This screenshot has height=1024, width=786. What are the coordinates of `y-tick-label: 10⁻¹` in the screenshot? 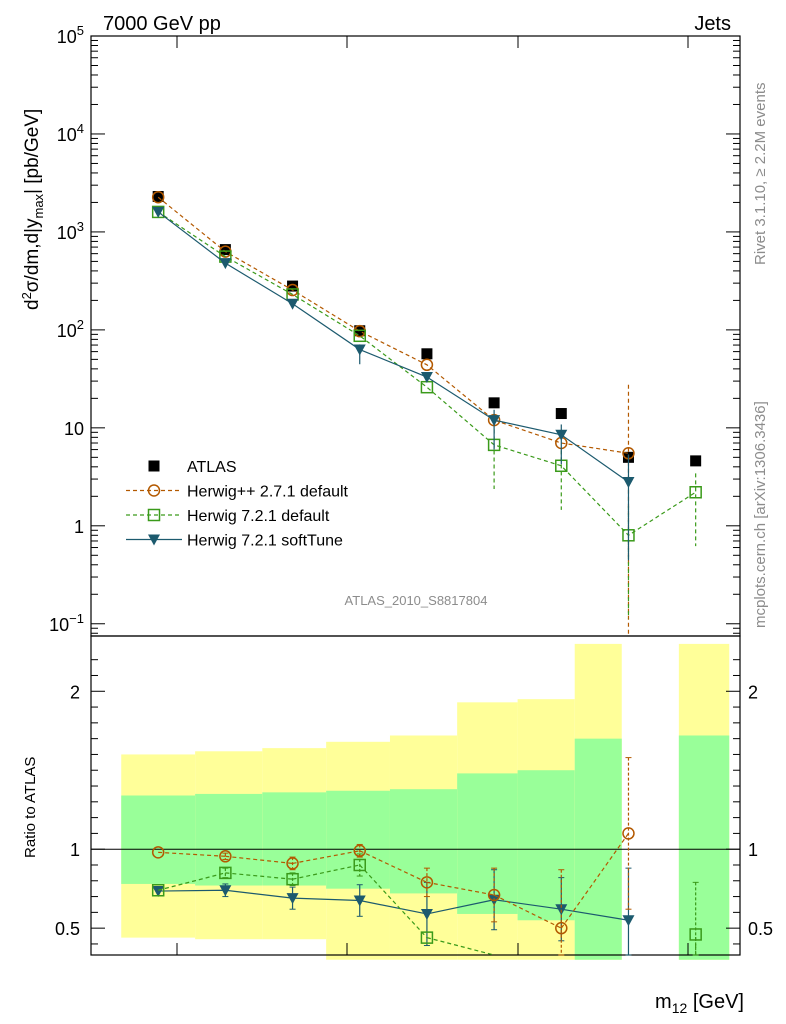 It's located at (66, 623).